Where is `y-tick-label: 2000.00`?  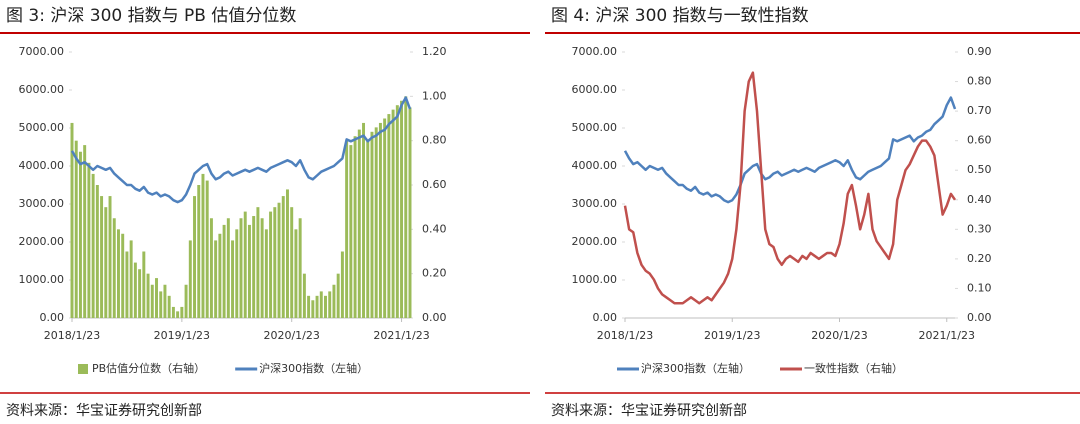 y-tick-label: 2000.00 is located at coordinates (595, 241).